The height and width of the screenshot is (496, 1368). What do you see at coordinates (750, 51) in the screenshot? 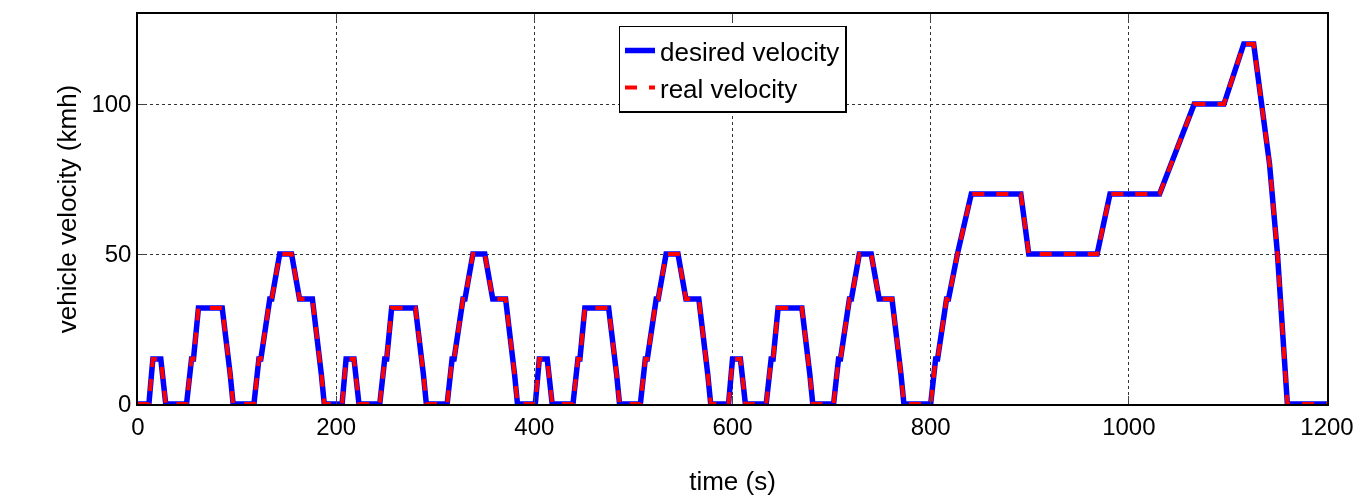
I see `legend-label: desired velocity` at bounding box center [750, 51].